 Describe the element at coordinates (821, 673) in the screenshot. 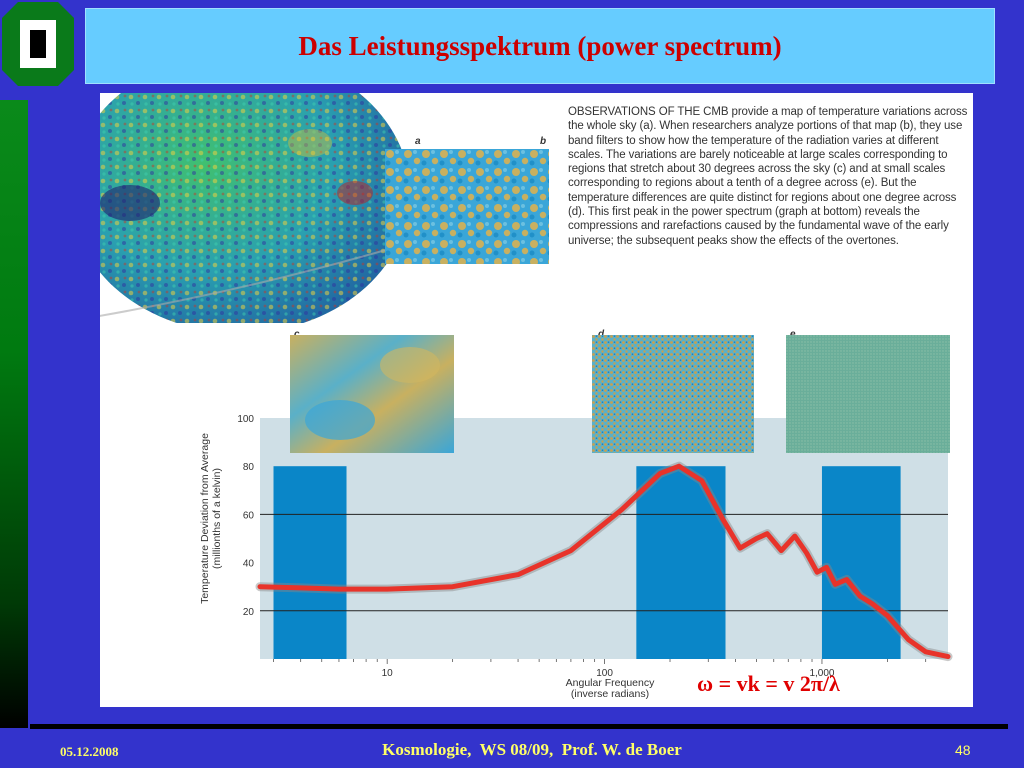

I see `x-tick-label: 1,000` at that location.